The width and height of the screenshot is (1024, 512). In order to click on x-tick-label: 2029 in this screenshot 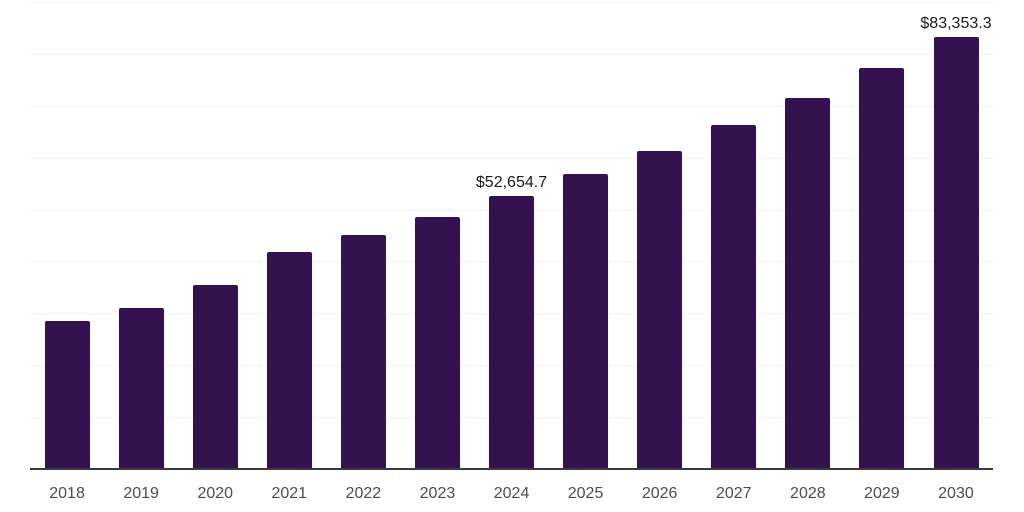, I will do `click(882, 493)`.